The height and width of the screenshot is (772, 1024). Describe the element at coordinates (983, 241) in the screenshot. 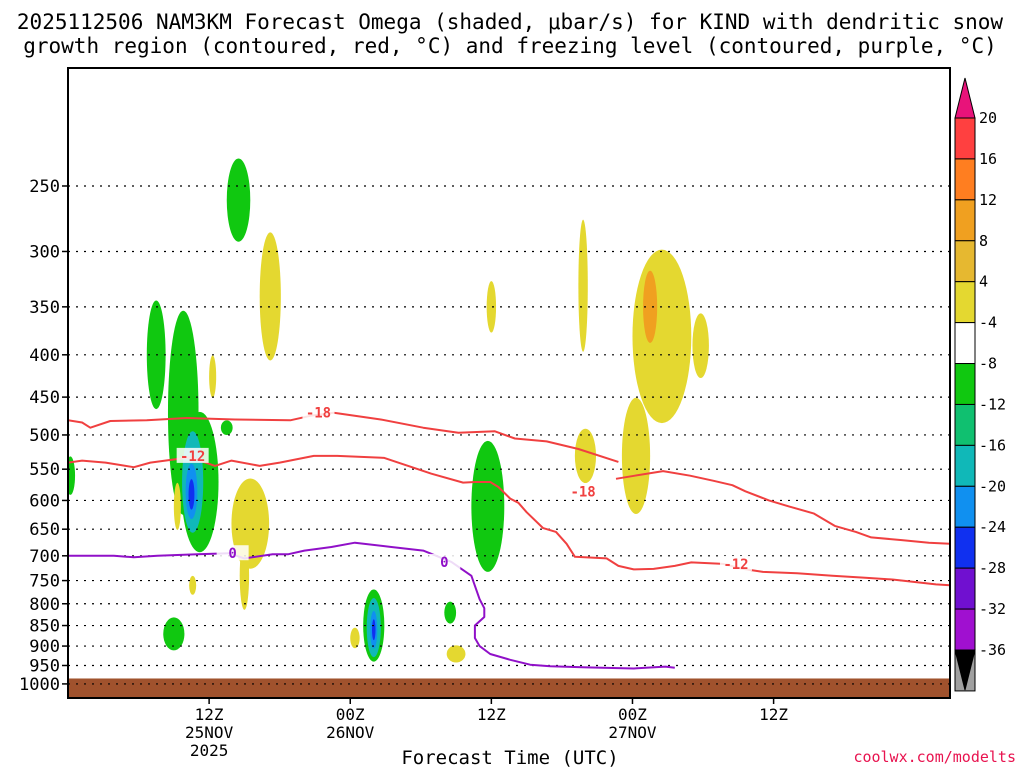

I see `colorbar-label: 8` at that location.